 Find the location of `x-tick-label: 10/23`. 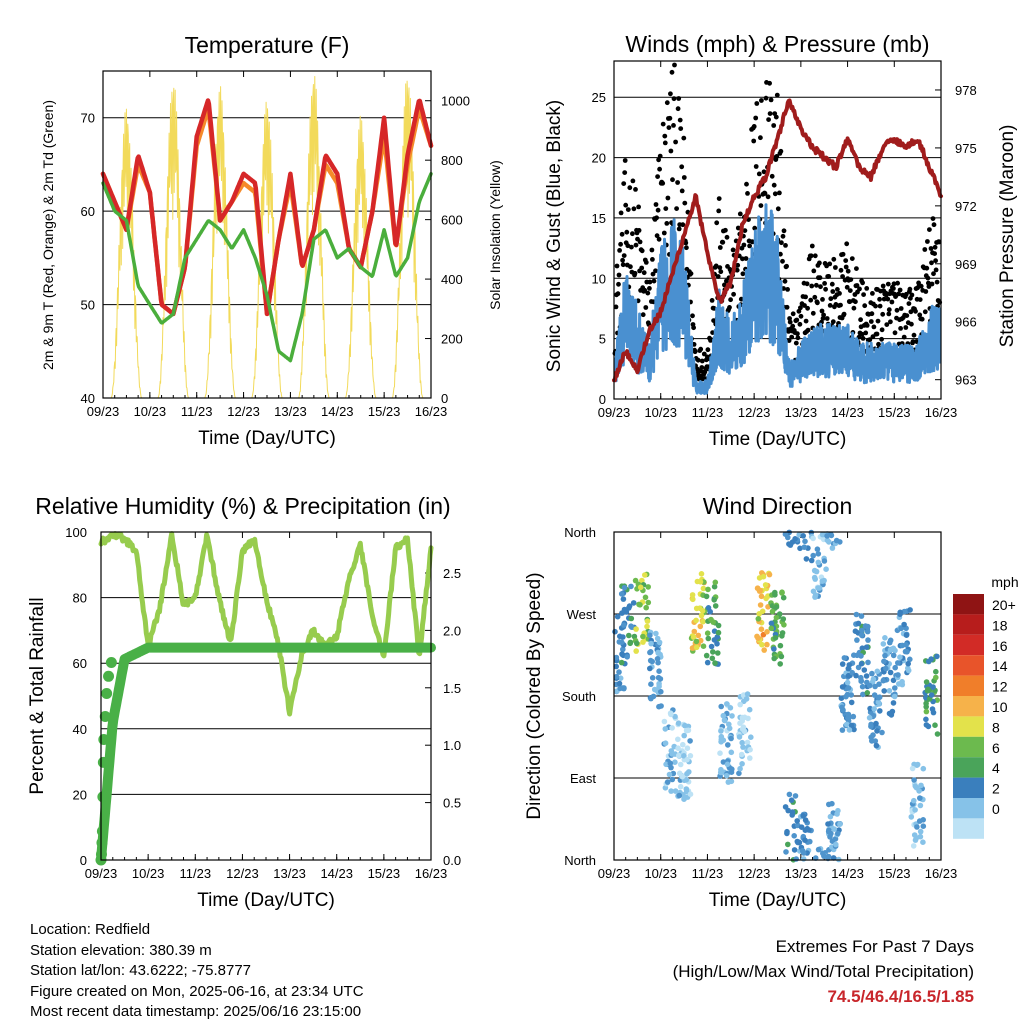

x-tick-label: 10/23 is located at coordinates (150, 411).